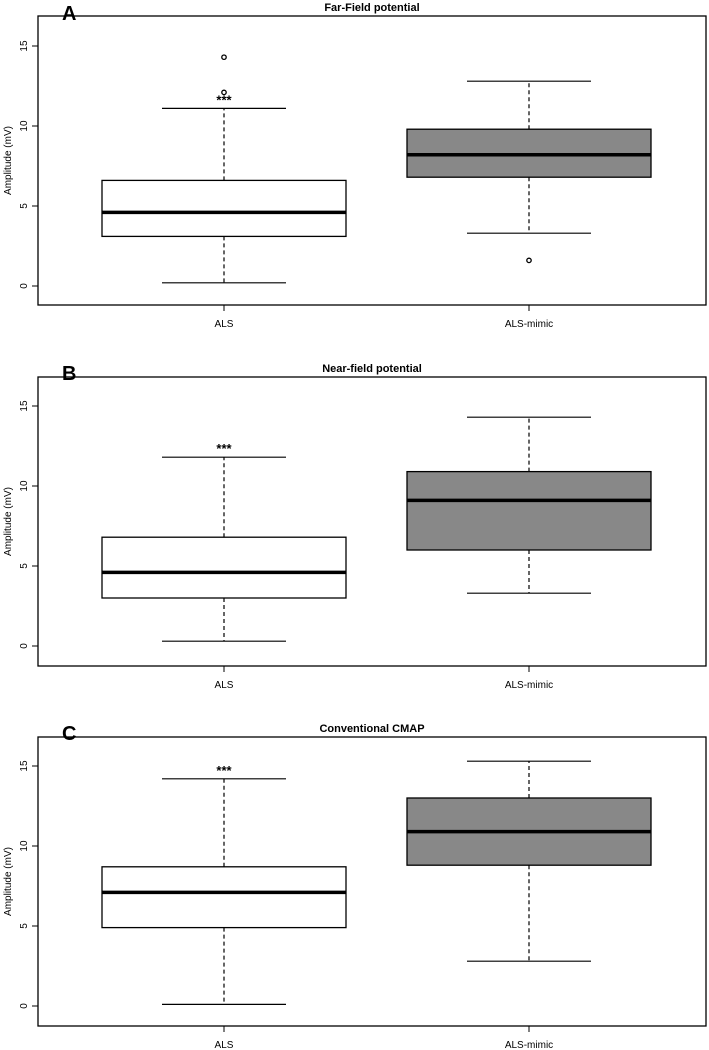 The image size is (709, 1050). Describe the element at coordinates (371, 8) in the screenshot. I see `panel-title: Far-Field potential` at that location.